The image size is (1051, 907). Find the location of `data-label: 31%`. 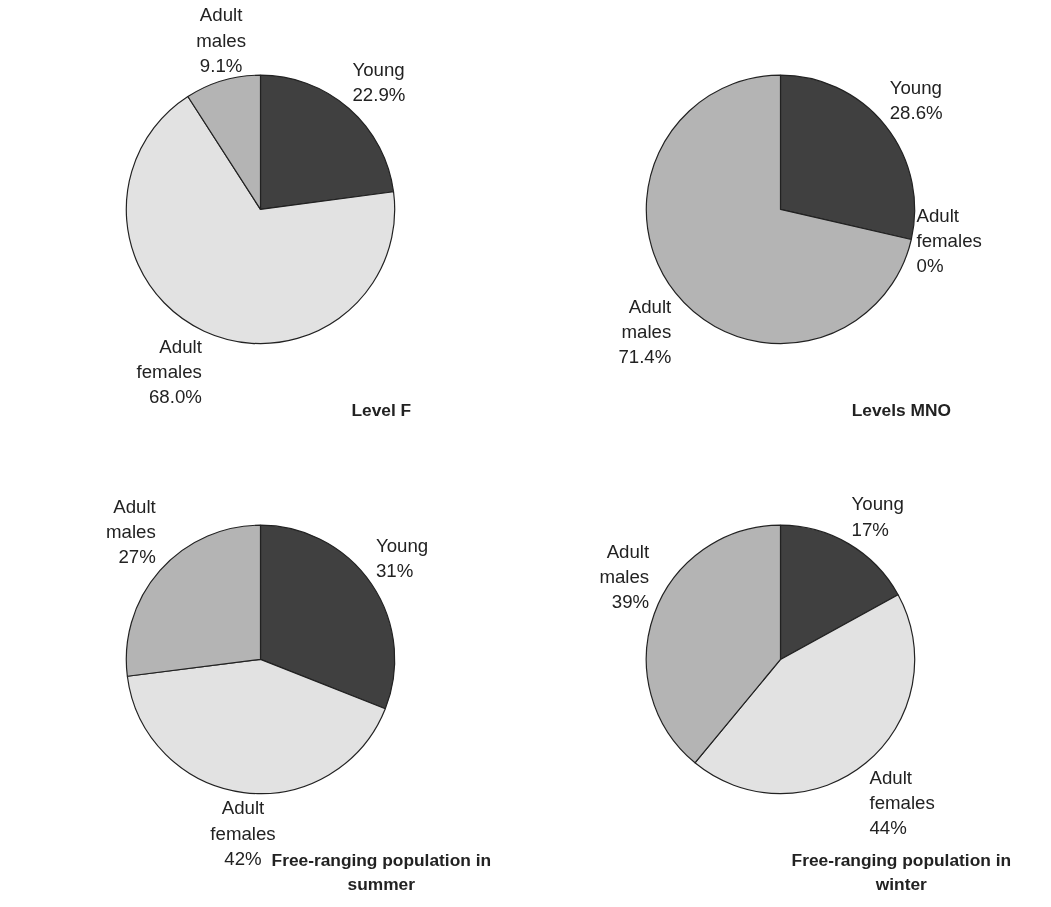

data-label: 31% is located at coordinates (394, 571).